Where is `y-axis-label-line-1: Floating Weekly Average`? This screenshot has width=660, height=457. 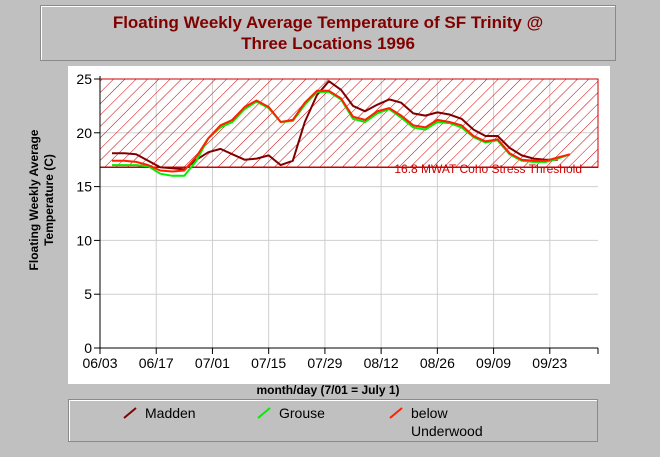 y-axis-label-line-1: Floating Weekly Average is located at coordinates (34, 199).